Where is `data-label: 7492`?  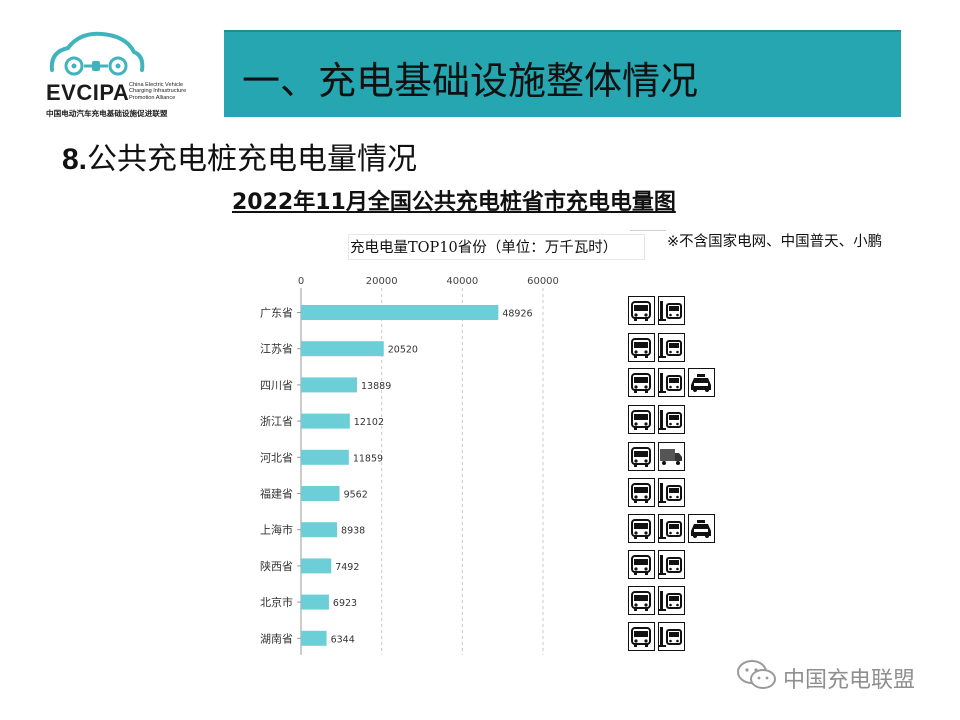 data-label: 7492 is located at coordinates (347, 567).